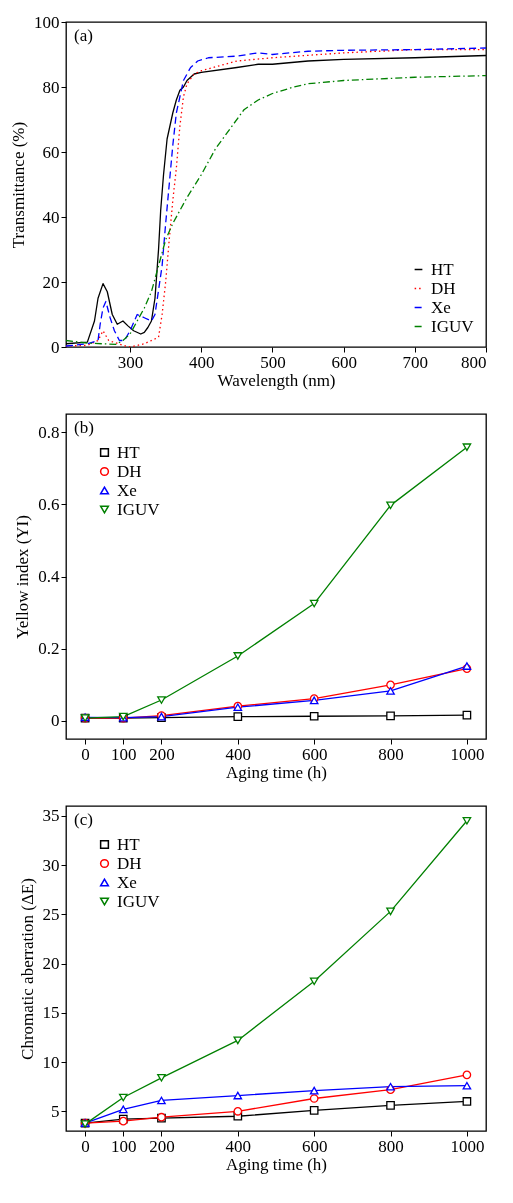  Describe the element at coordinates (51, 152) in the screenshot. I see `y-tick-label: 60` at that location.